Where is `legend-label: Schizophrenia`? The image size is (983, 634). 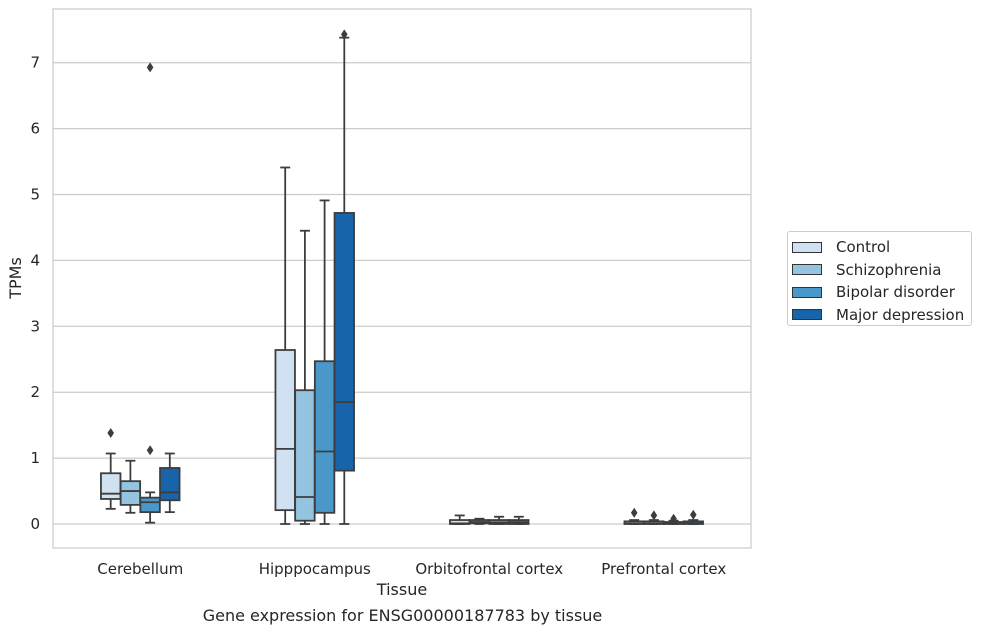 legend-label: Schizophrenia is located at coordinates (889, 269).